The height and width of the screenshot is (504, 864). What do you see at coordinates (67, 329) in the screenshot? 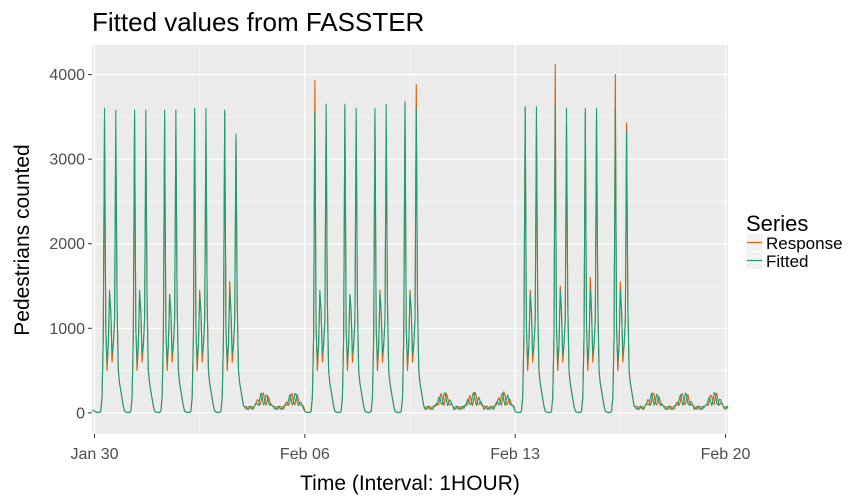
I see `y-tick-label: 1000` at bounding box center [67, 329].